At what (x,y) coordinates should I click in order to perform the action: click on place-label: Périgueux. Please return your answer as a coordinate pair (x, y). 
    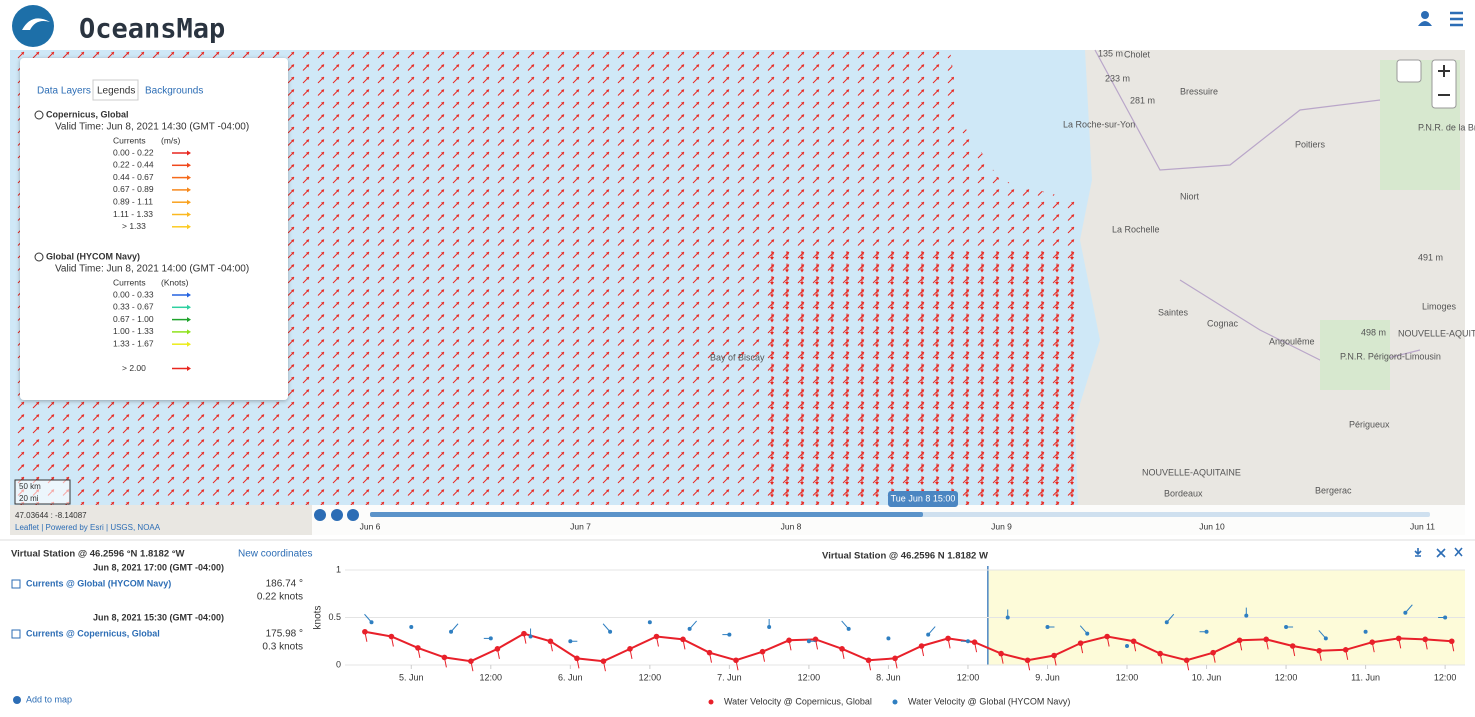
    Looking at the image, I should click on (1369, 424).